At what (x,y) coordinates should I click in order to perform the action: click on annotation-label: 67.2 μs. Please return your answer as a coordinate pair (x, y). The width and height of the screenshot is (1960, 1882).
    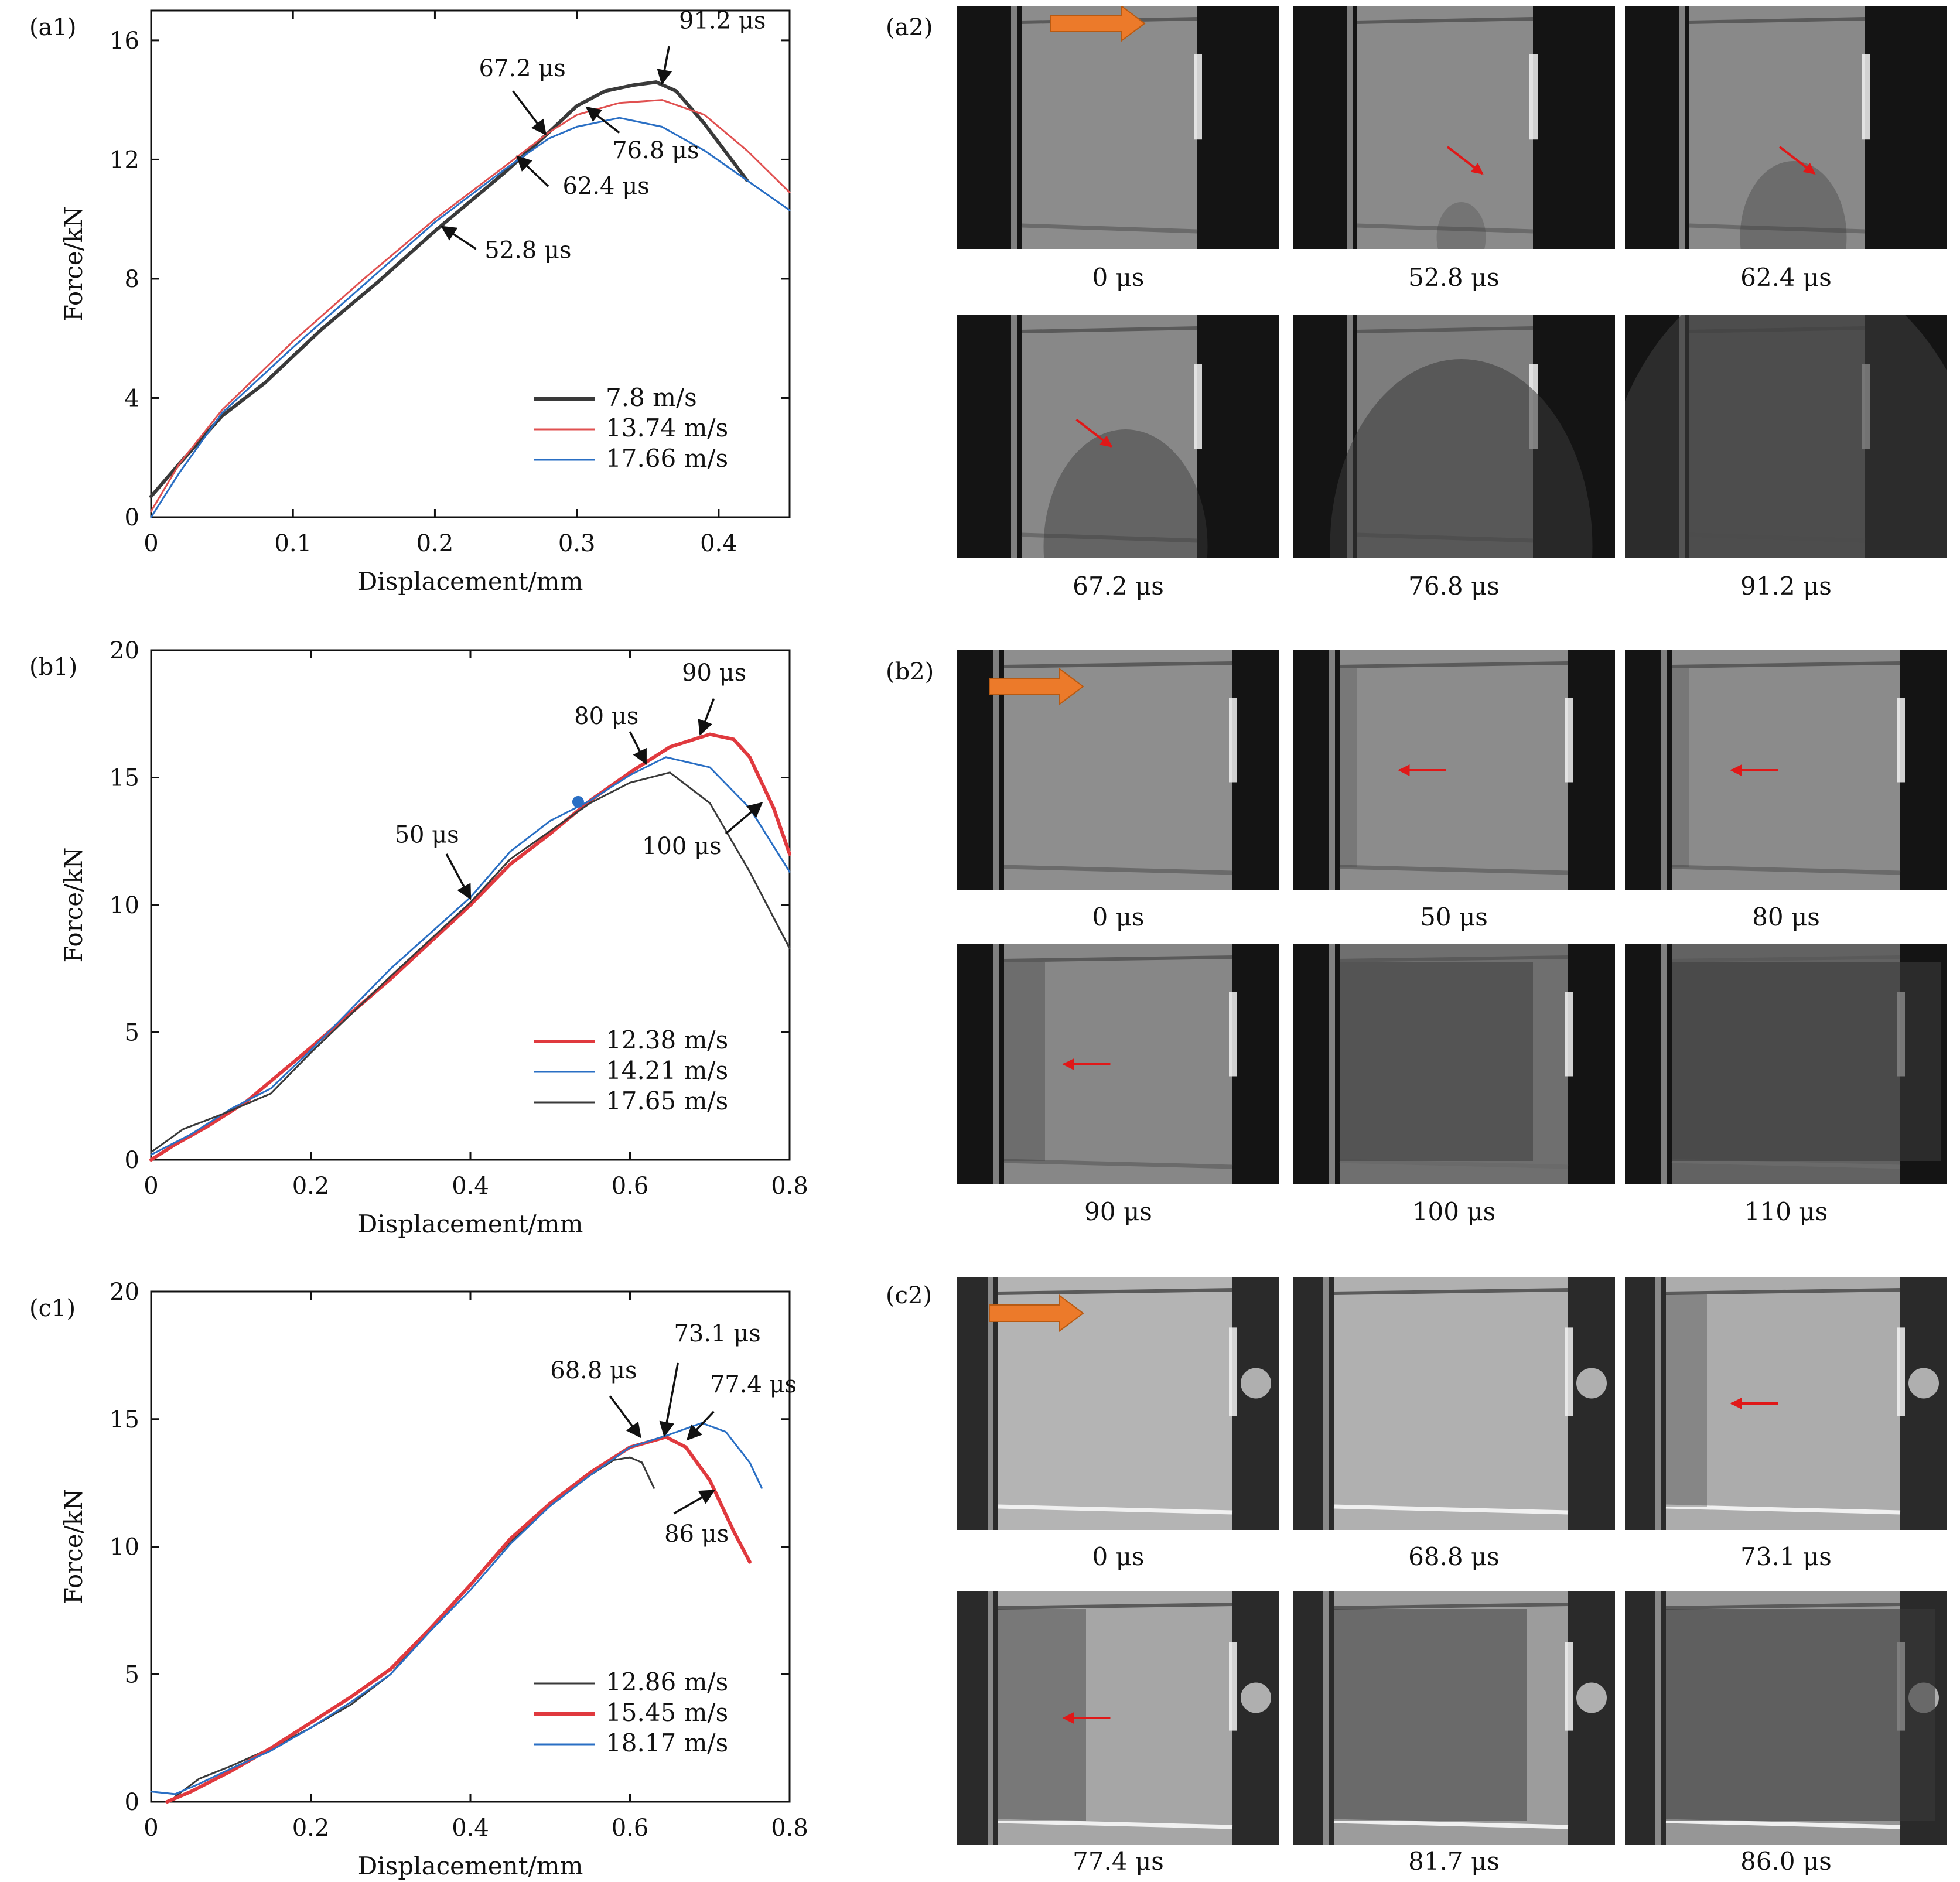
    Looking at the image, I should click on (522, 68).